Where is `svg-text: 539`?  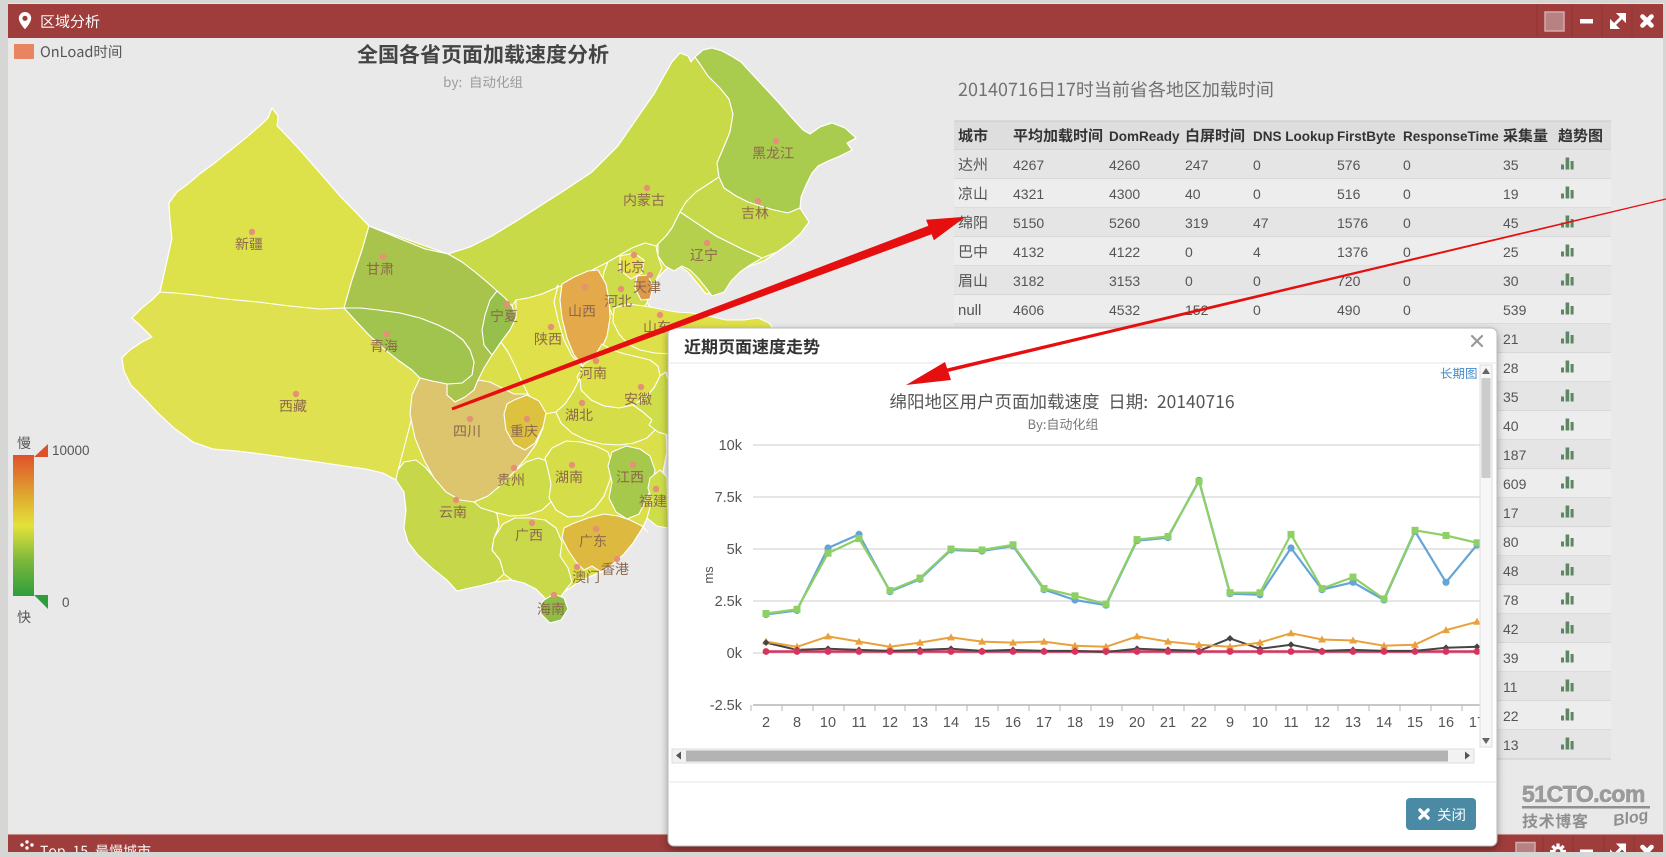
svg-text: 539 is located at coordinates (1515, 310).